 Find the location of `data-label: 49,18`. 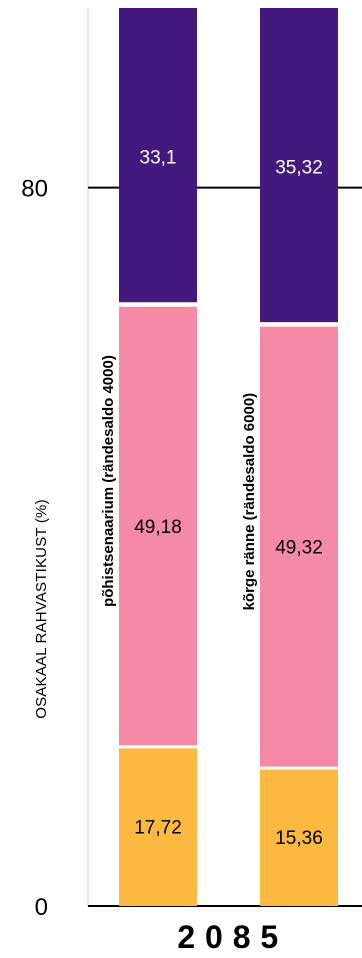

data-label: 49,18 is located at coordinates (158, 527).